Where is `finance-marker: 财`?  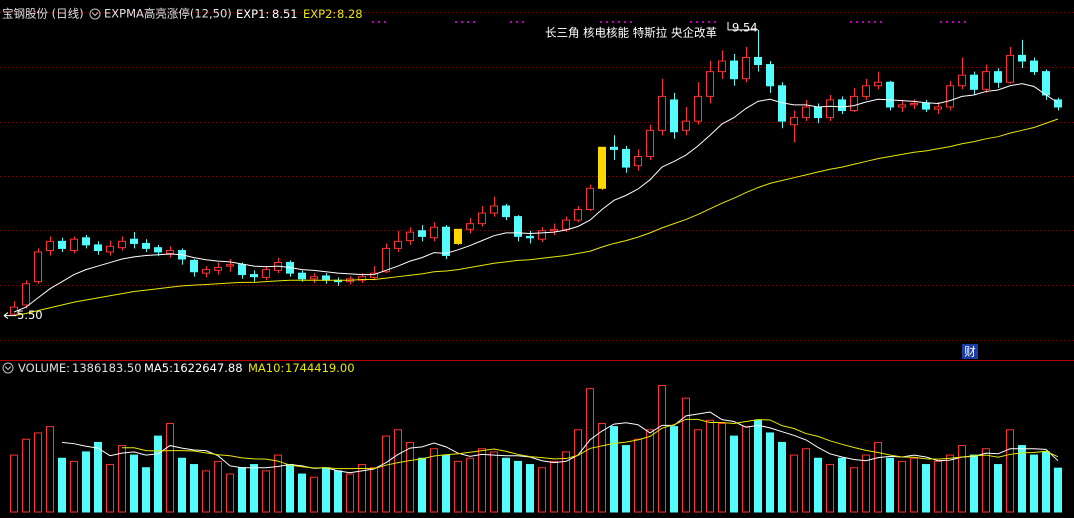 finance-marker: 财 is located at coordinates (970, 352).